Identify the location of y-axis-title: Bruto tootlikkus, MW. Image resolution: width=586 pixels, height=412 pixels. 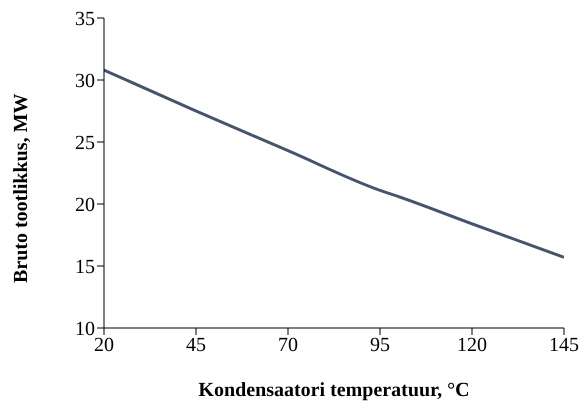
(21, 188).